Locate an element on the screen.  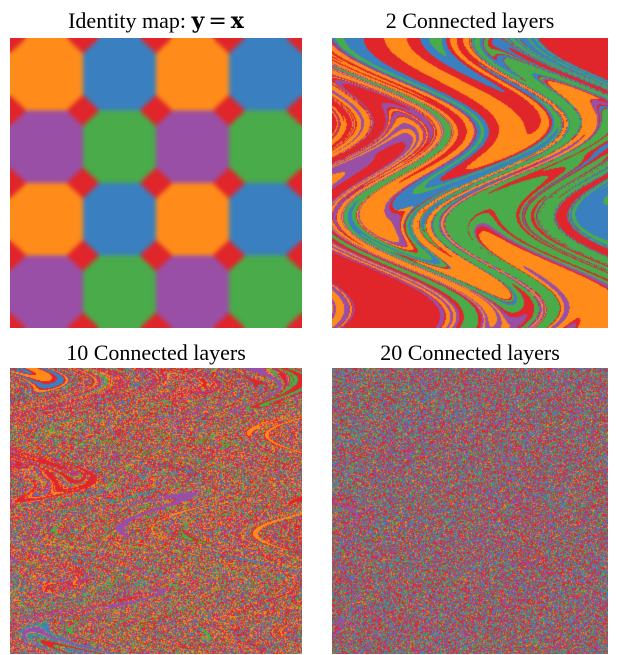
math-lhs: y is located at coordinates (198, 21).